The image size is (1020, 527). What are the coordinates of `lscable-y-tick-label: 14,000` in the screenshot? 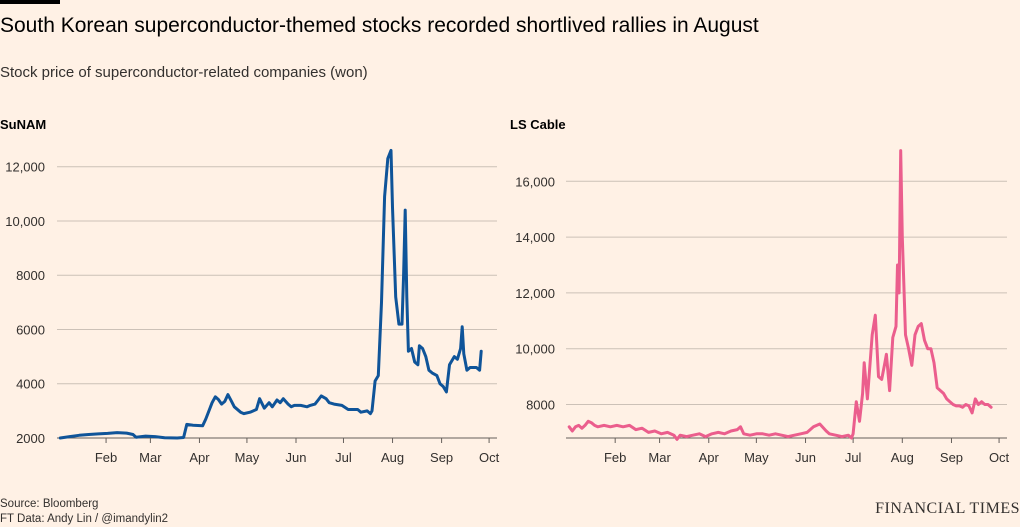 It's located at (535, 237).